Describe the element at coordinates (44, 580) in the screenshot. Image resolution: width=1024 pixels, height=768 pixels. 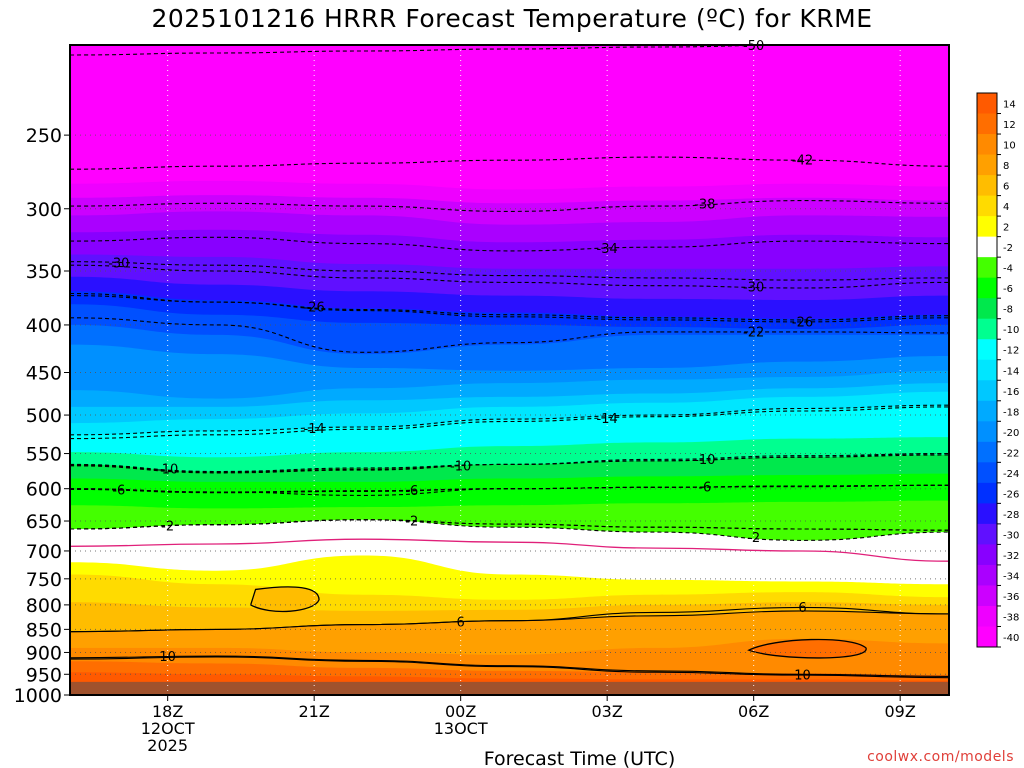
I see `y-tick-label: 750` at that location.